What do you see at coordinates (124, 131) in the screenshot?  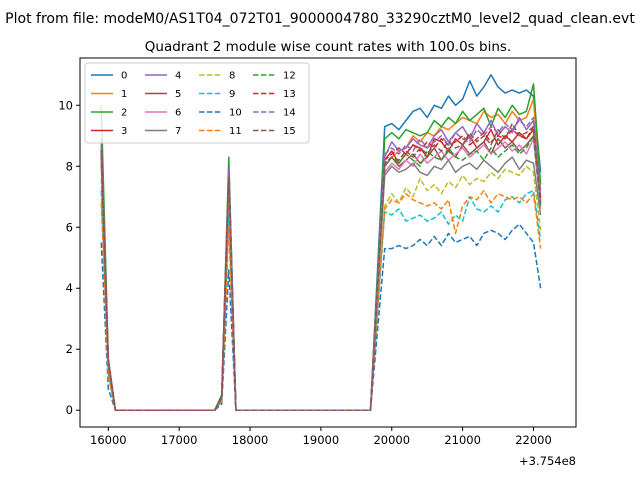 I see `legend-label-3: 3` at bounding box center [124, 131].